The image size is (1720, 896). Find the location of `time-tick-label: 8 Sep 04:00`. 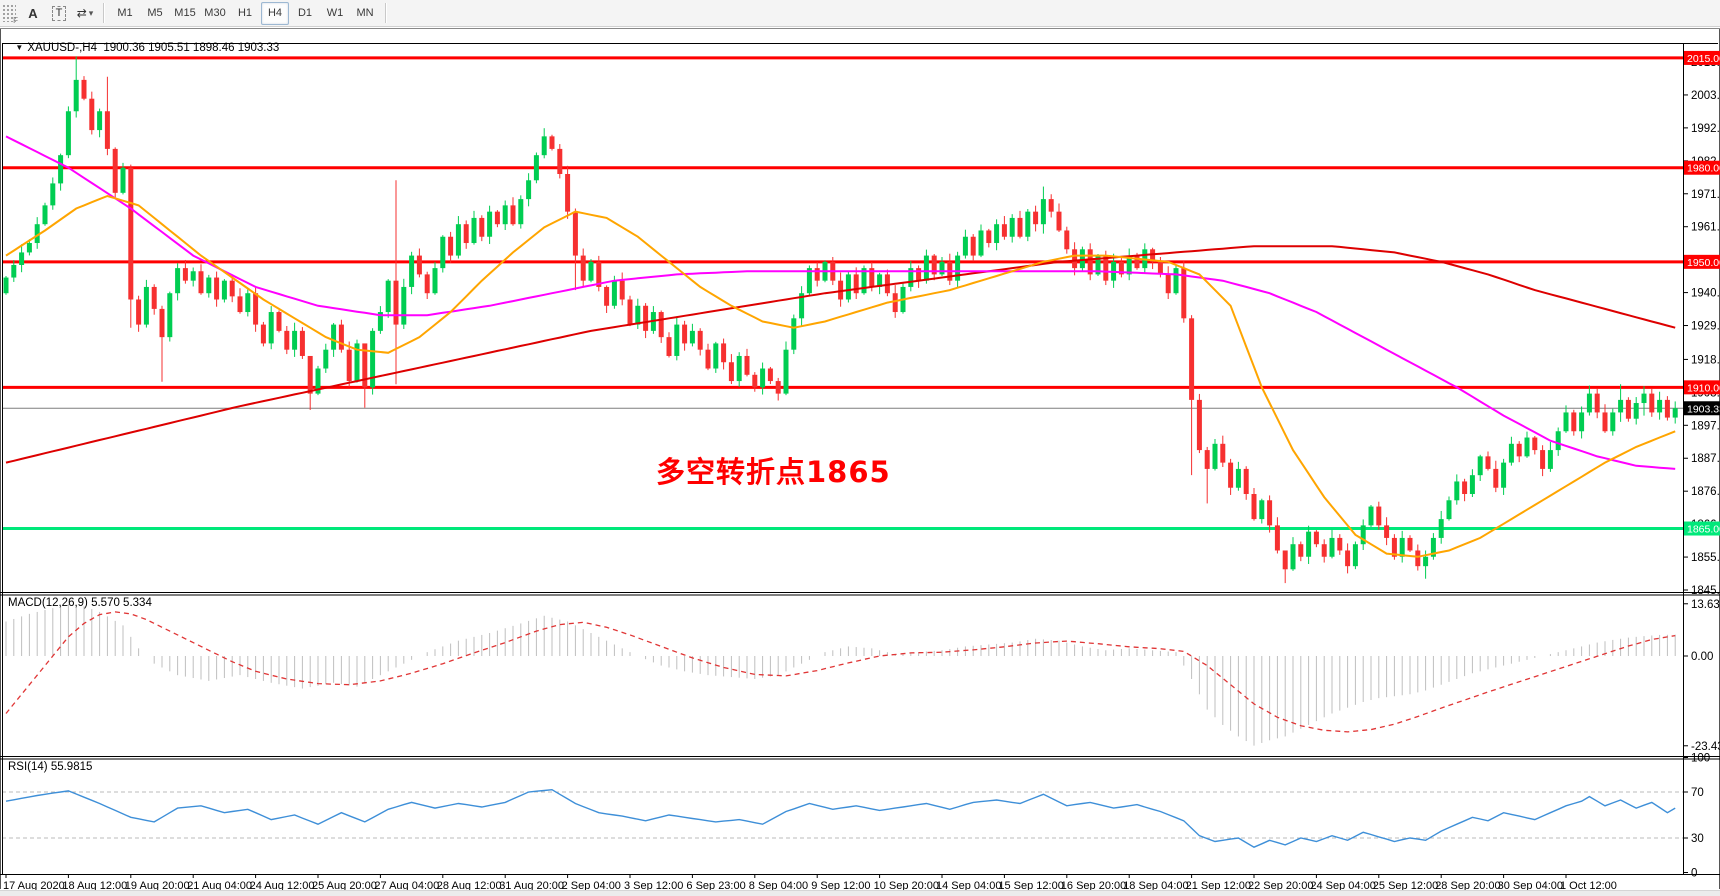

time-tick-label: 8 Sep 04:00 is located at coordinates (778, 886).